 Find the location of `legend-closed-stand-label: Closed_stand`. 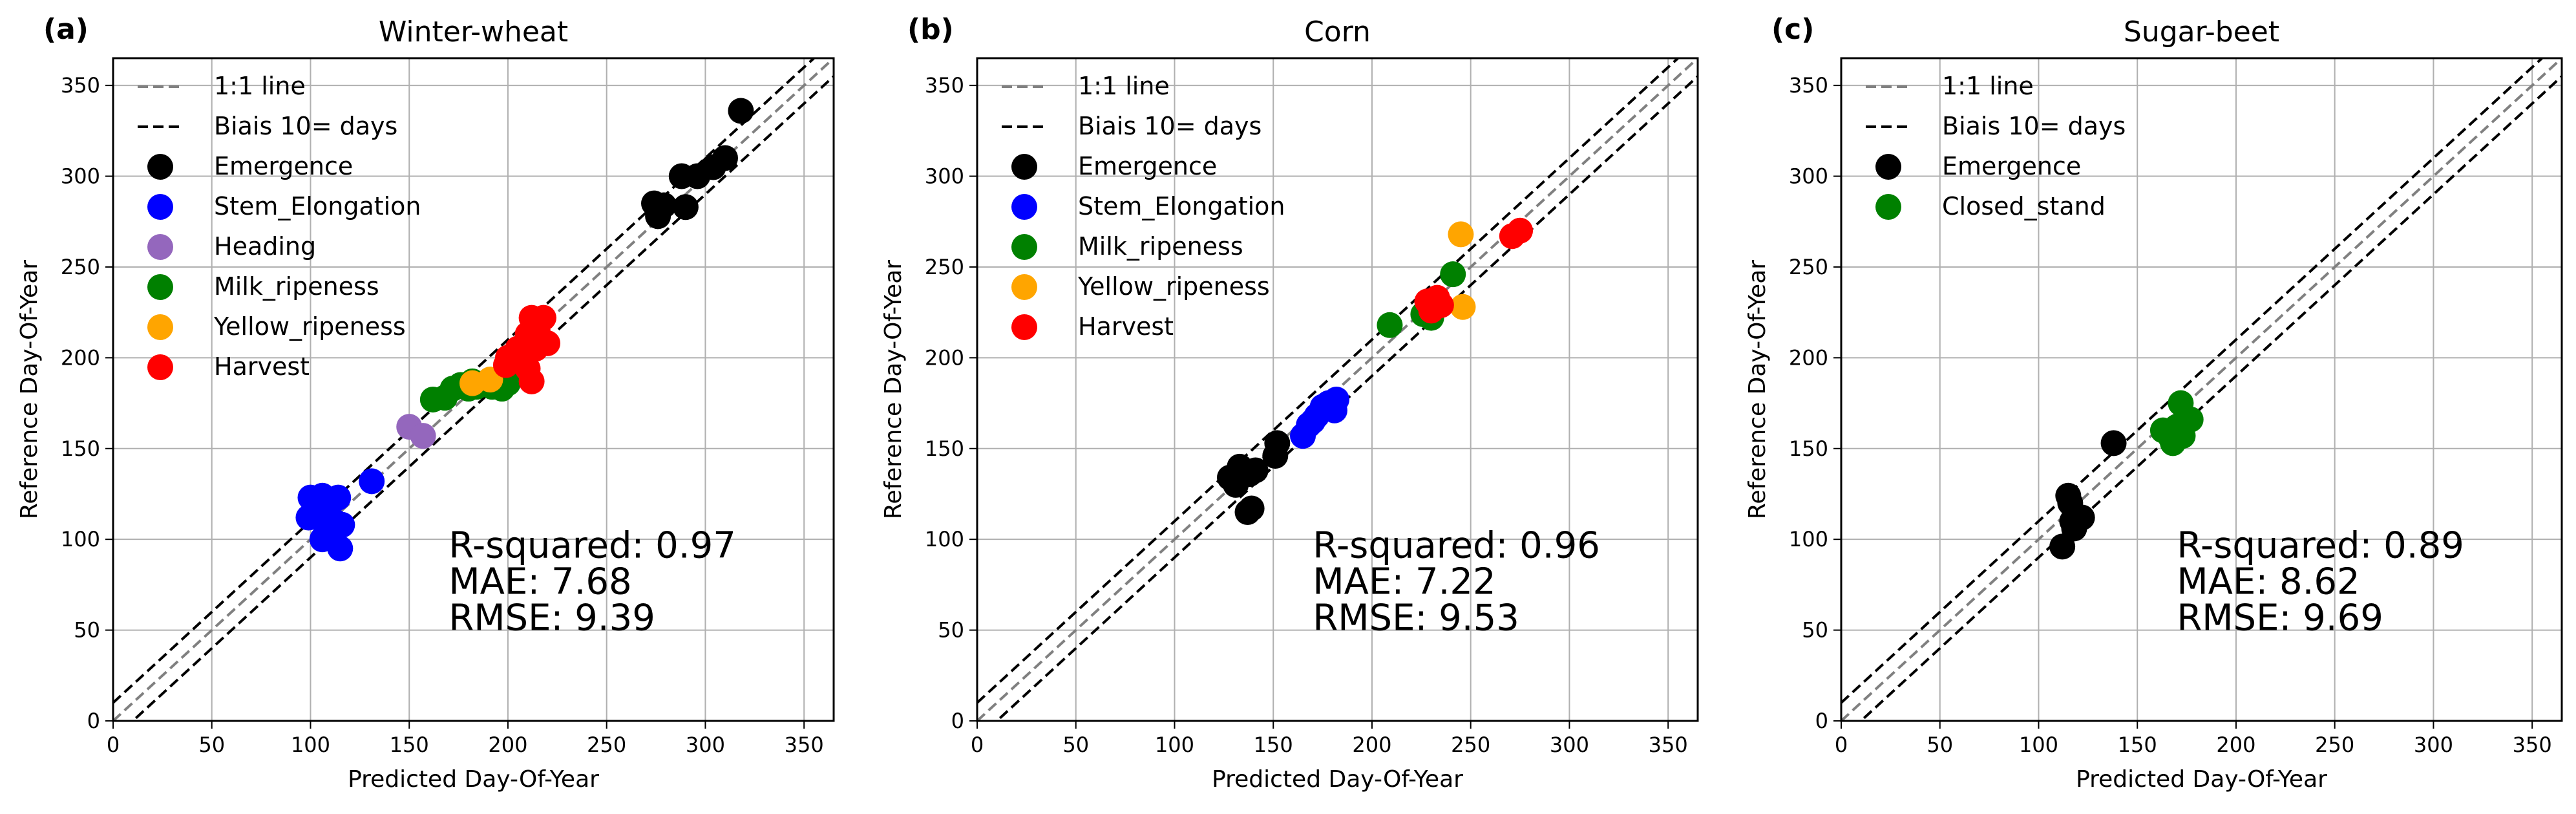

legend-closed-stand-label: Closed_stand is located at coordinates (2024, 206).